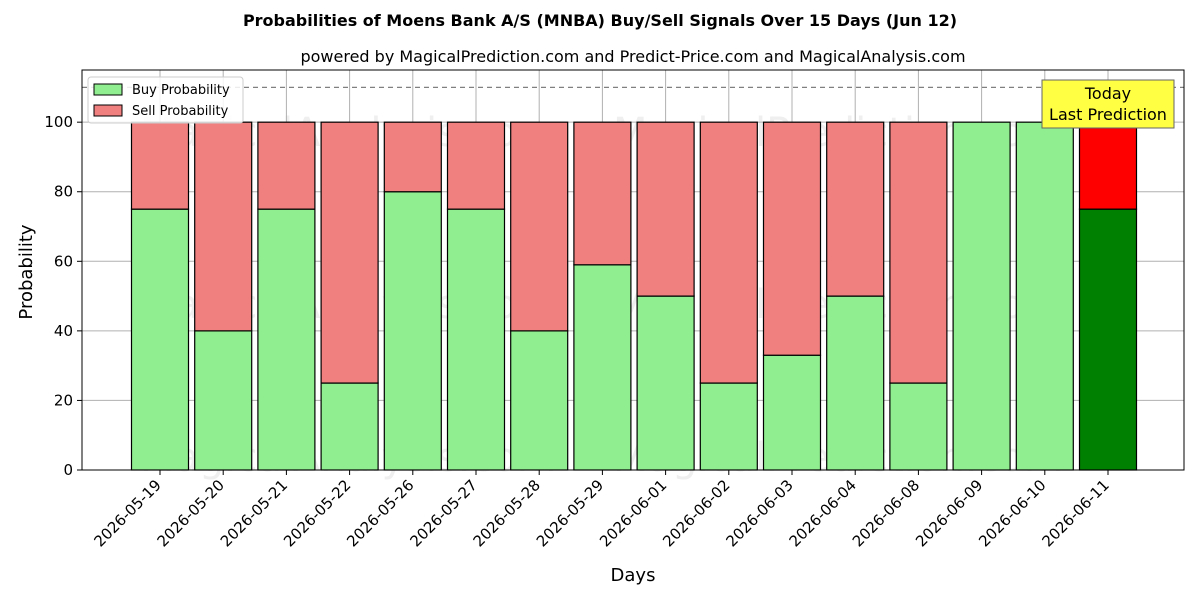 This screenshot has height=600, width=1200. What do you see at coordinates (1108, 114) in the screenshot?
I see `annotation-text: Last Prediction` at bounding box center [1108, 114].